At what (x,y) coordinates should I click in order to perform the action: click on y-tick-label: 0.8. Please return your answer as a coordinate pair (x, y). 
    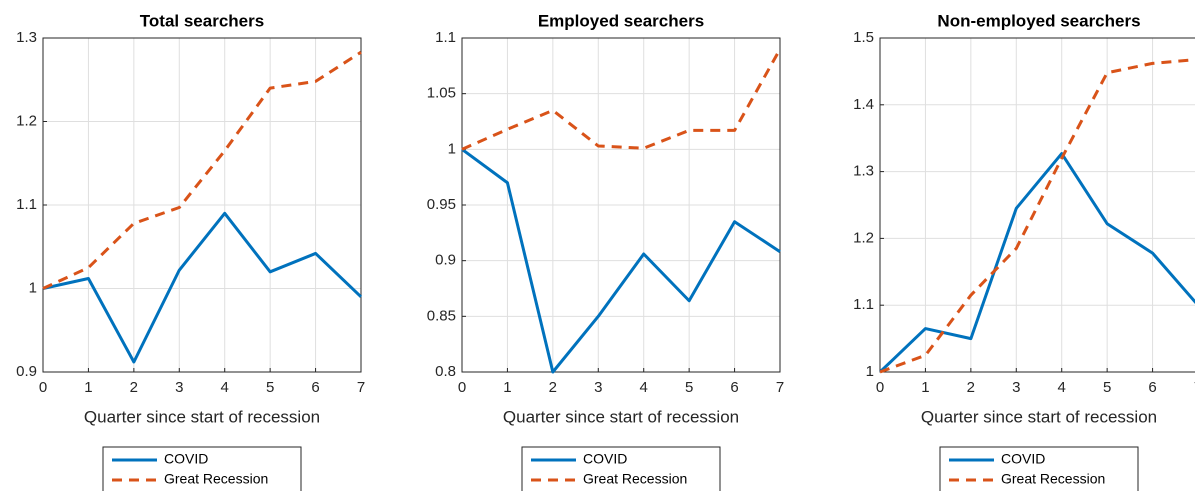
    Looking at the image, I should click on (445, 371).